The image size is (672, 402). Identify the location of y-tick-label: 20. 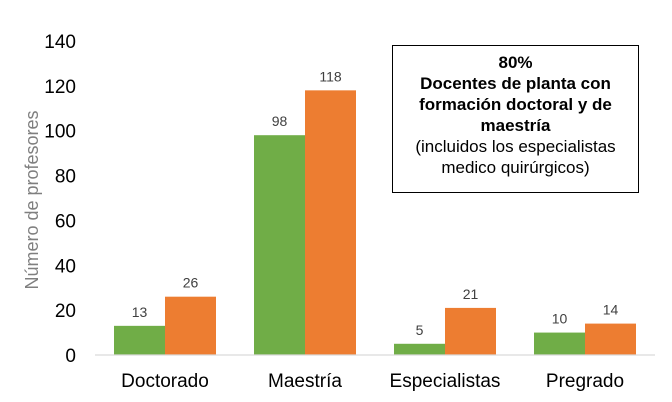
(65, 311).